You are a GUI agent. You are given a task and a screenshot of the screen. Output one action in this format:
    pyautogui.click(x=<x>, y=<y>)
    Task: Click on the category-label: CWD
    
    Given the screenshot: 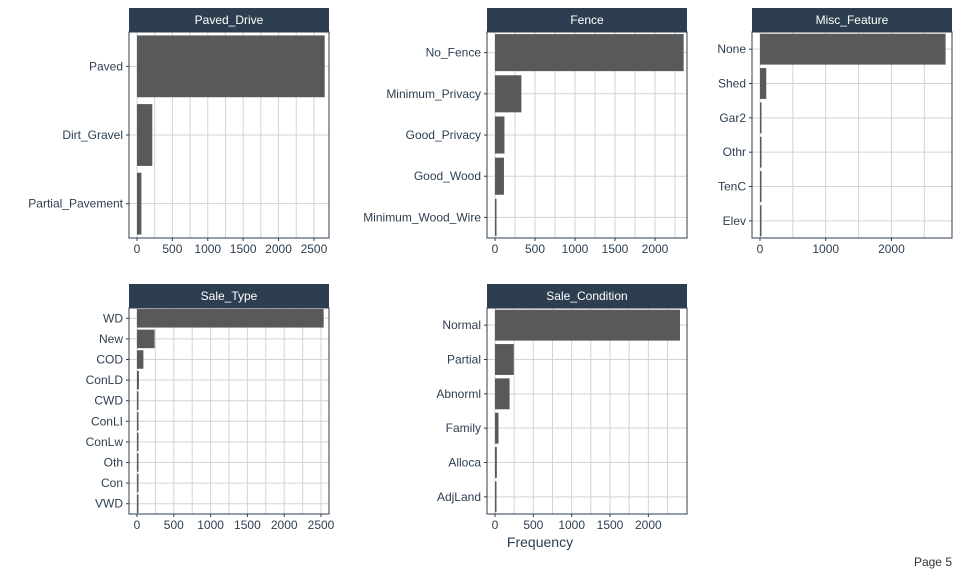 What is the action you would take?
    pyautogui.click(x=108, y=401)
    